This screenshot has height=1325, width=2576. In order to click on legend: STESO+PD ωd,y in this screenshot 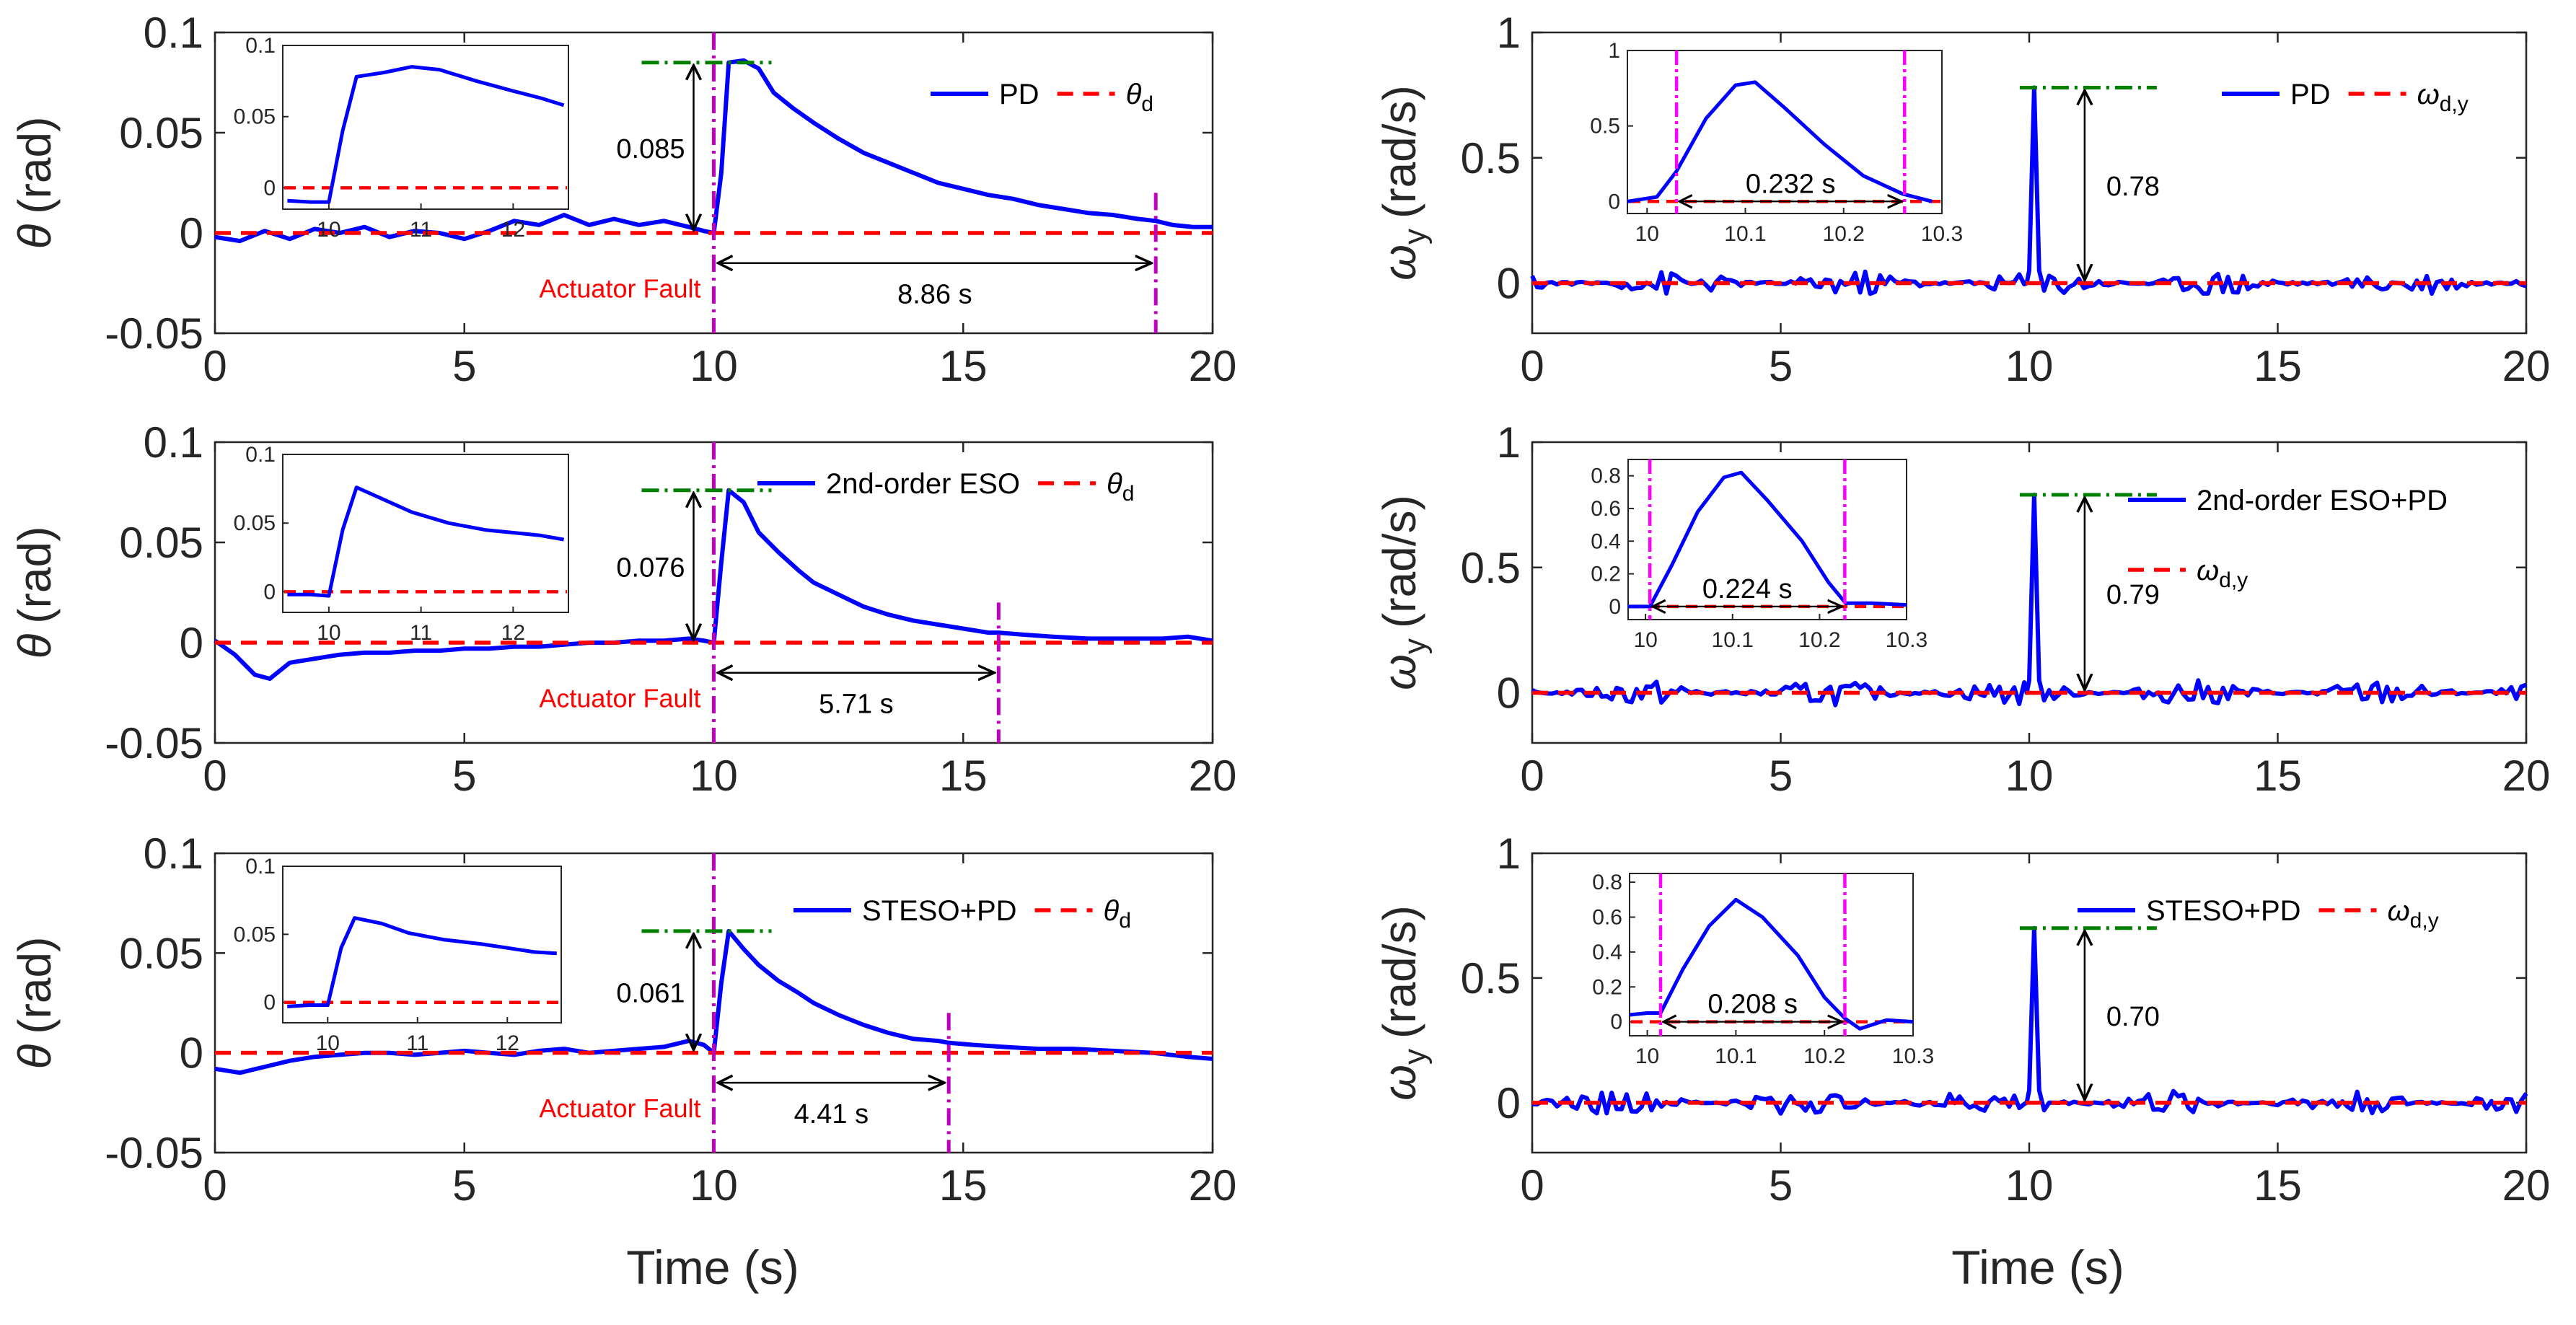, I will do `click(2258, 914)`.